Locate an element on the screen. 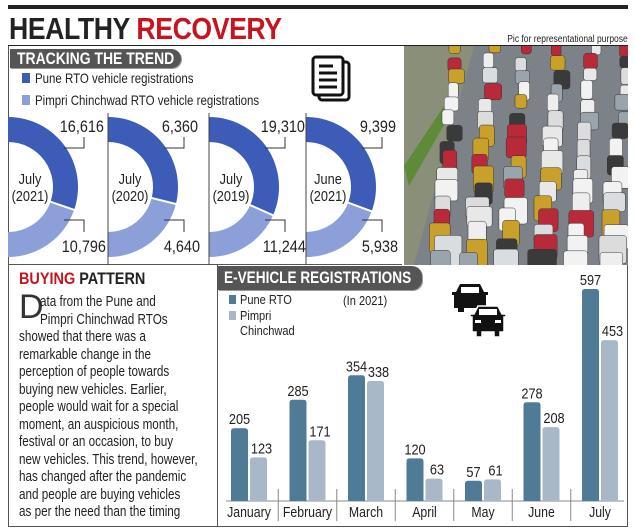  legend-swatch-pimpri is located at coordinates (26, 100).